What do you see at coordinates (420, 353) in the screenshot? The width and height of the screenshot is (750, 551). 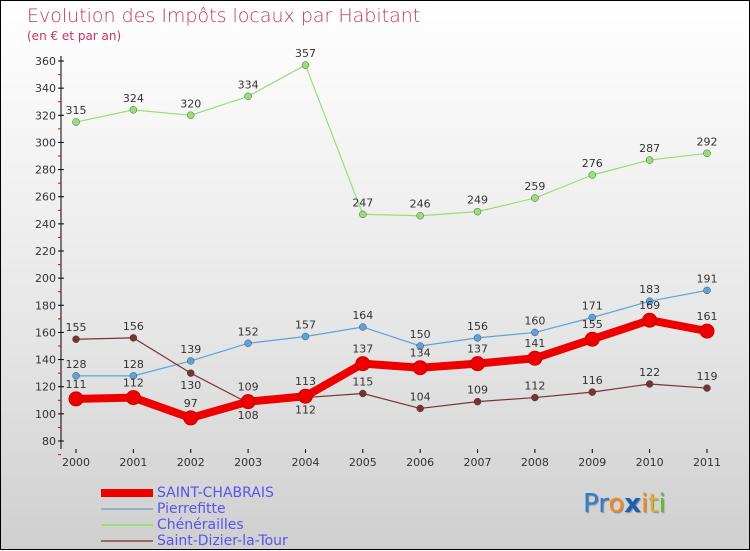 I see `data-label: 134` at bounding box center [420, 353].